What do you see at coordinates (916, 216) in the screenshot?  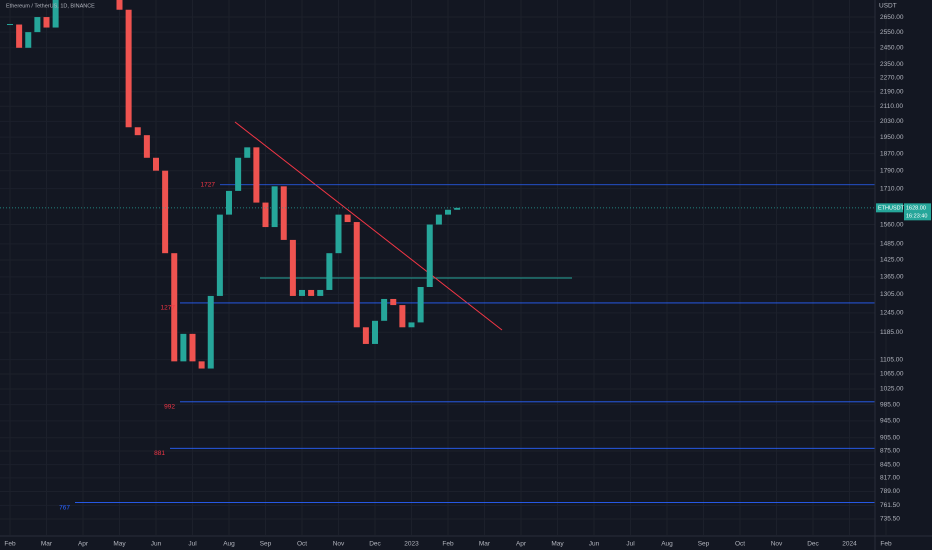 I see `last-time: 16:23:40` at bounding box center [916, 216].